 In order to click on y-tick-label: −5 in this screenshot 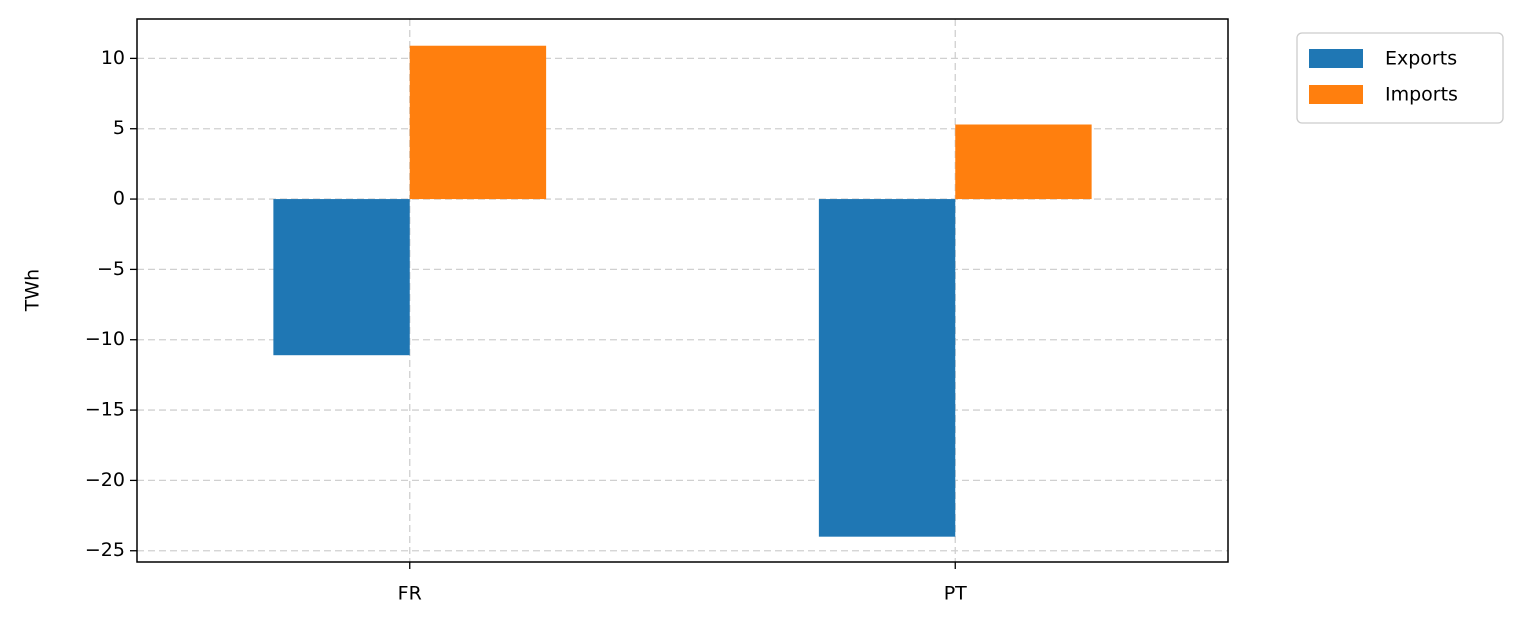, I will do `click(111, 269)`.